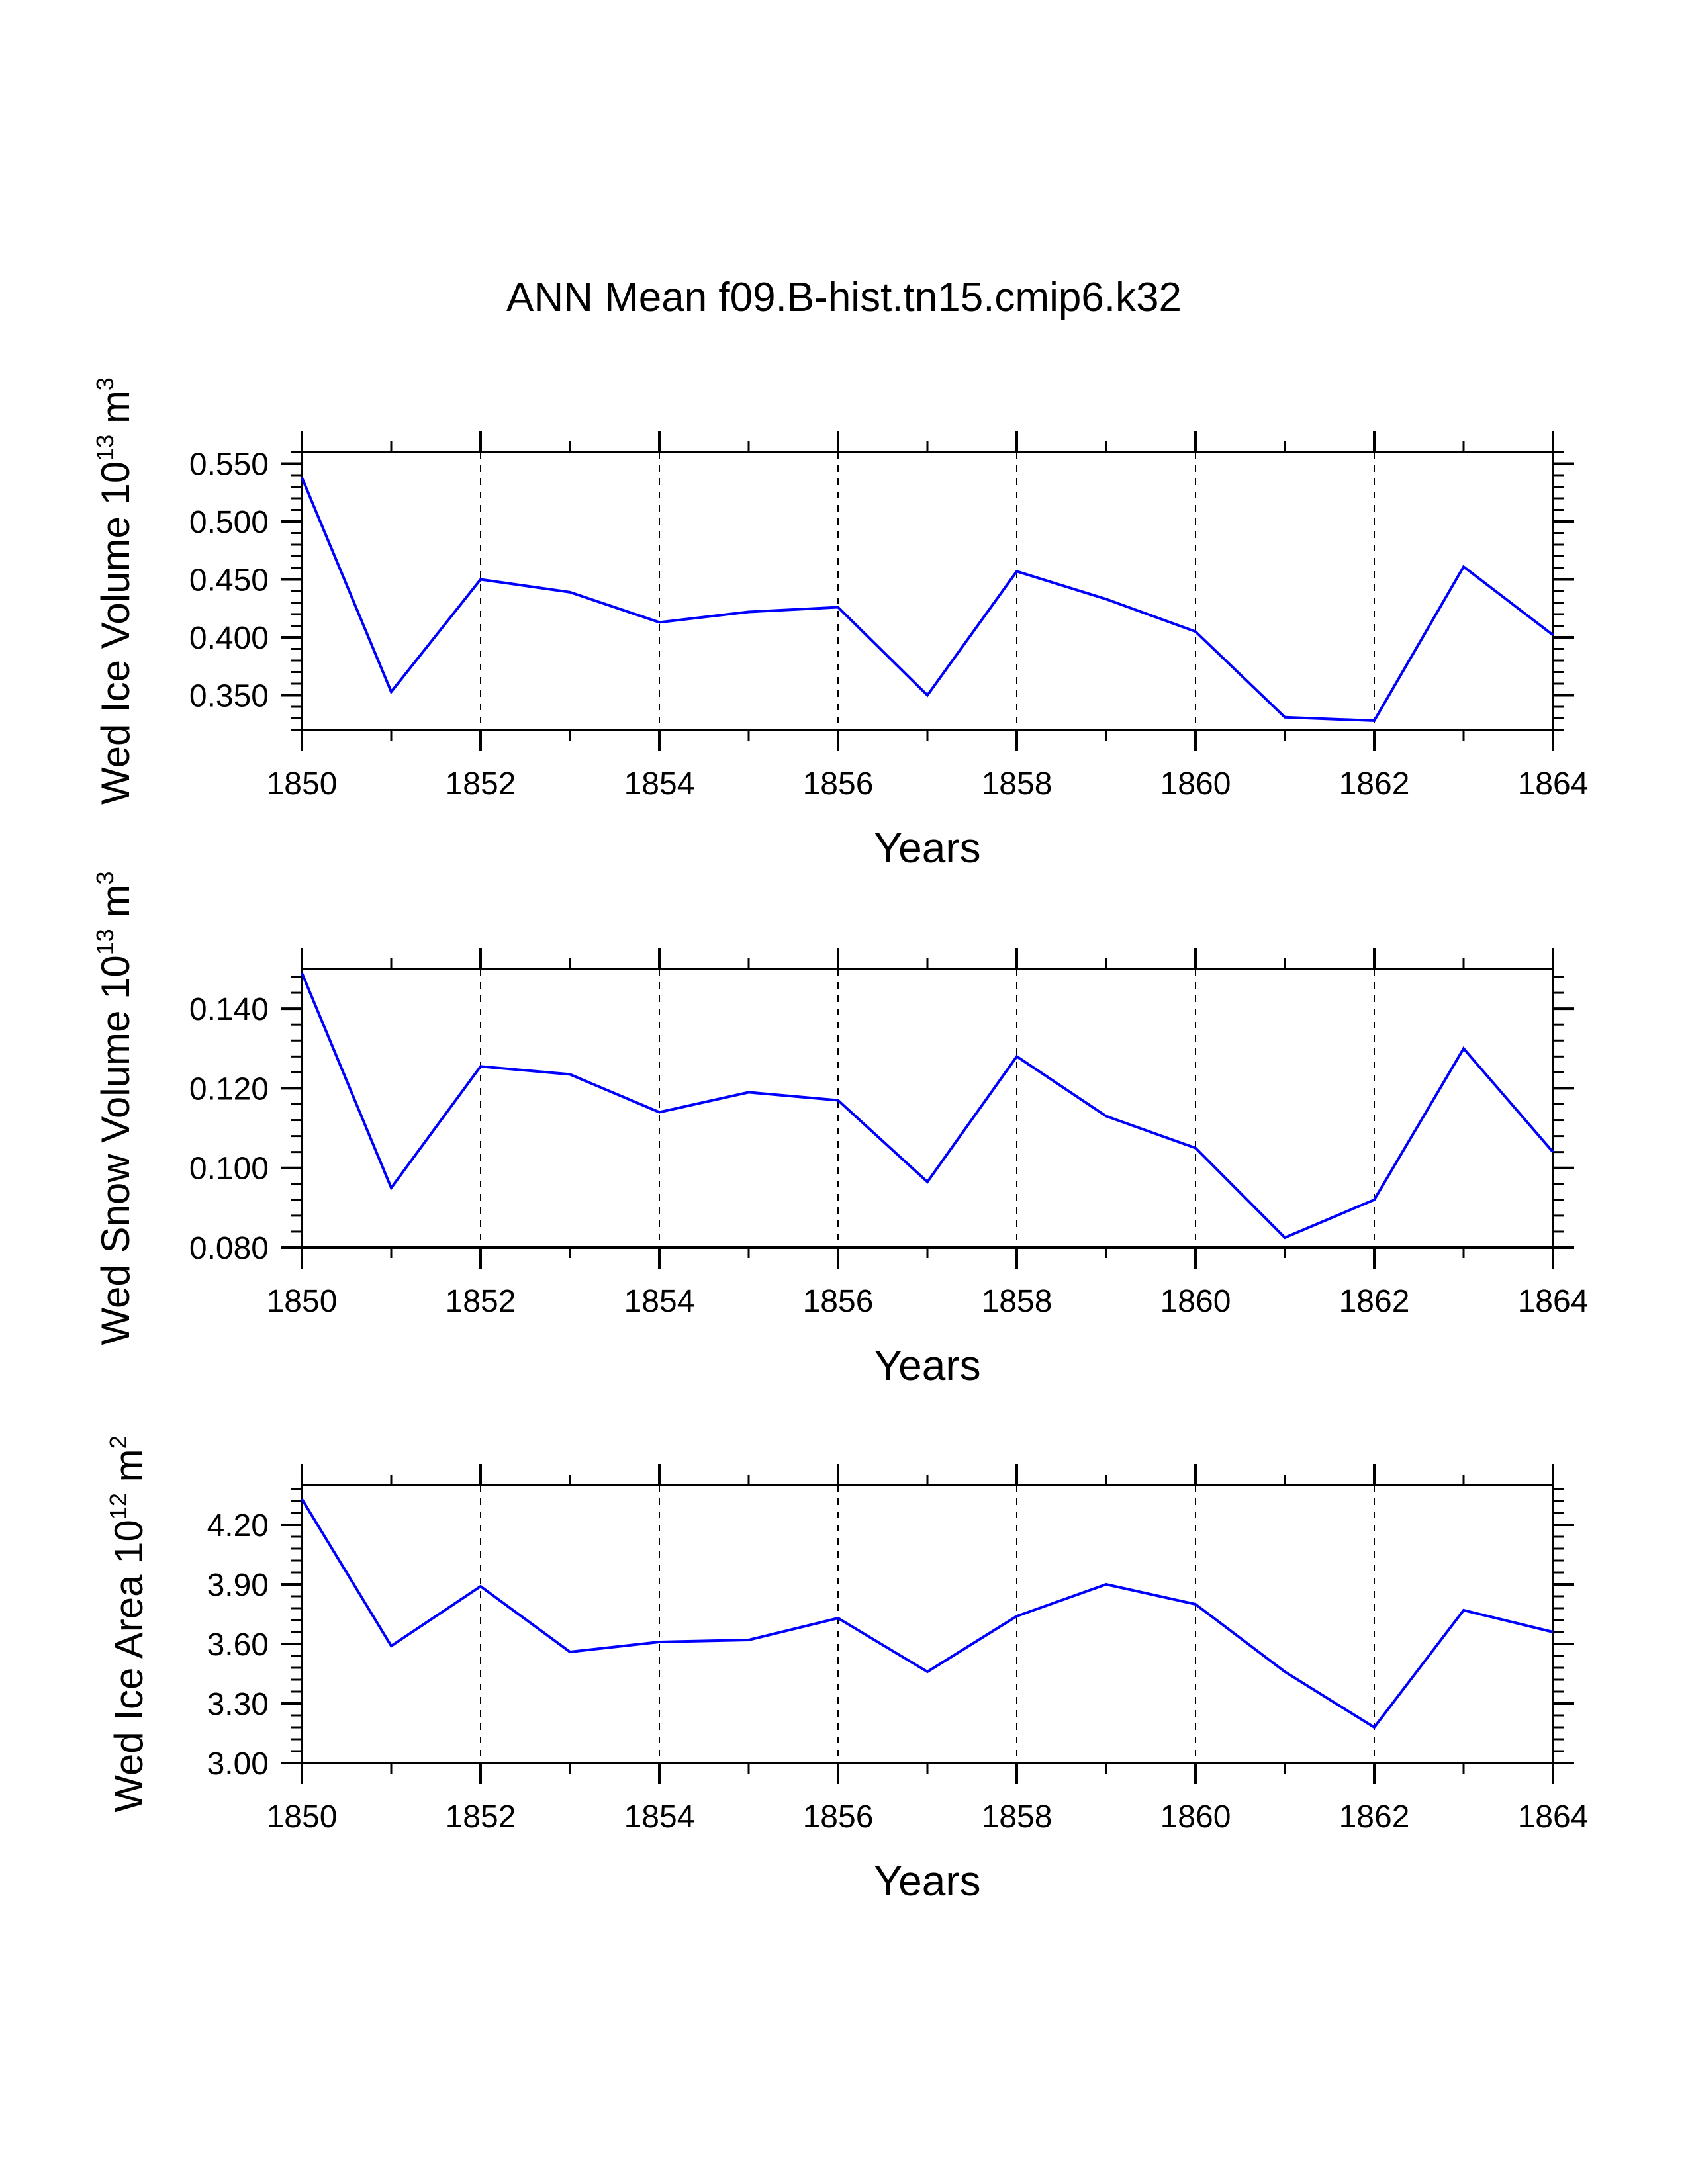  What do you see at coordinates (129, 1666) in the screenshot?
I see `y-axis-label-part: Wed Ice Area 10` at bounding box center [129, 1666].